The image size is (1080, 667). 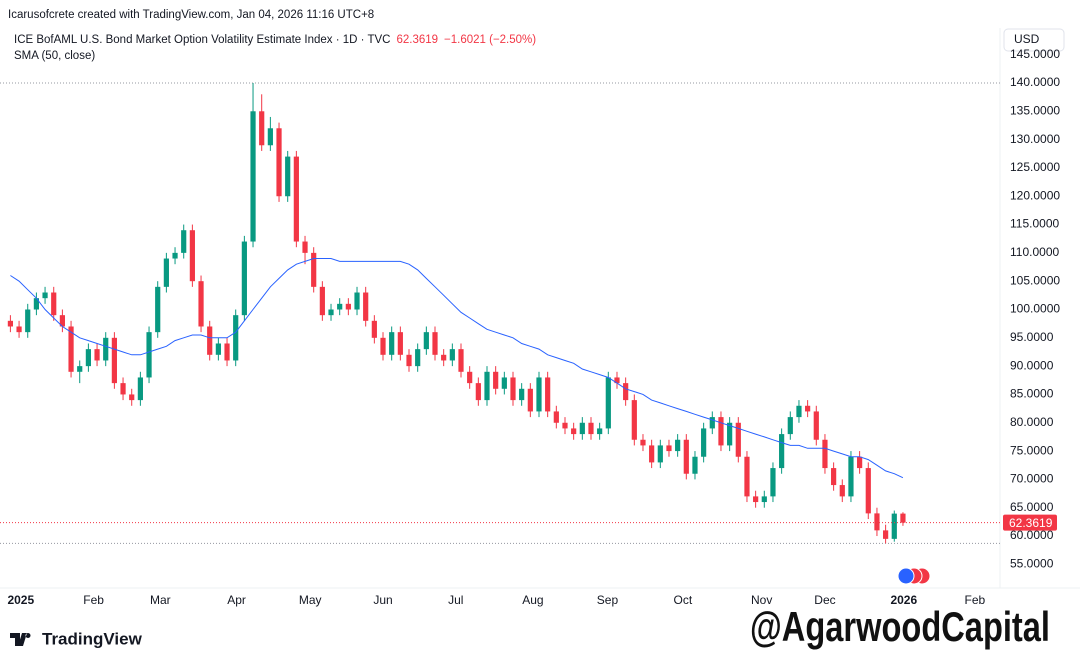 What do you see at coordinates (1035, 139) in the screenshot?
I see `y-tick-label: 130.0000` at bounding box center [1035, 139].